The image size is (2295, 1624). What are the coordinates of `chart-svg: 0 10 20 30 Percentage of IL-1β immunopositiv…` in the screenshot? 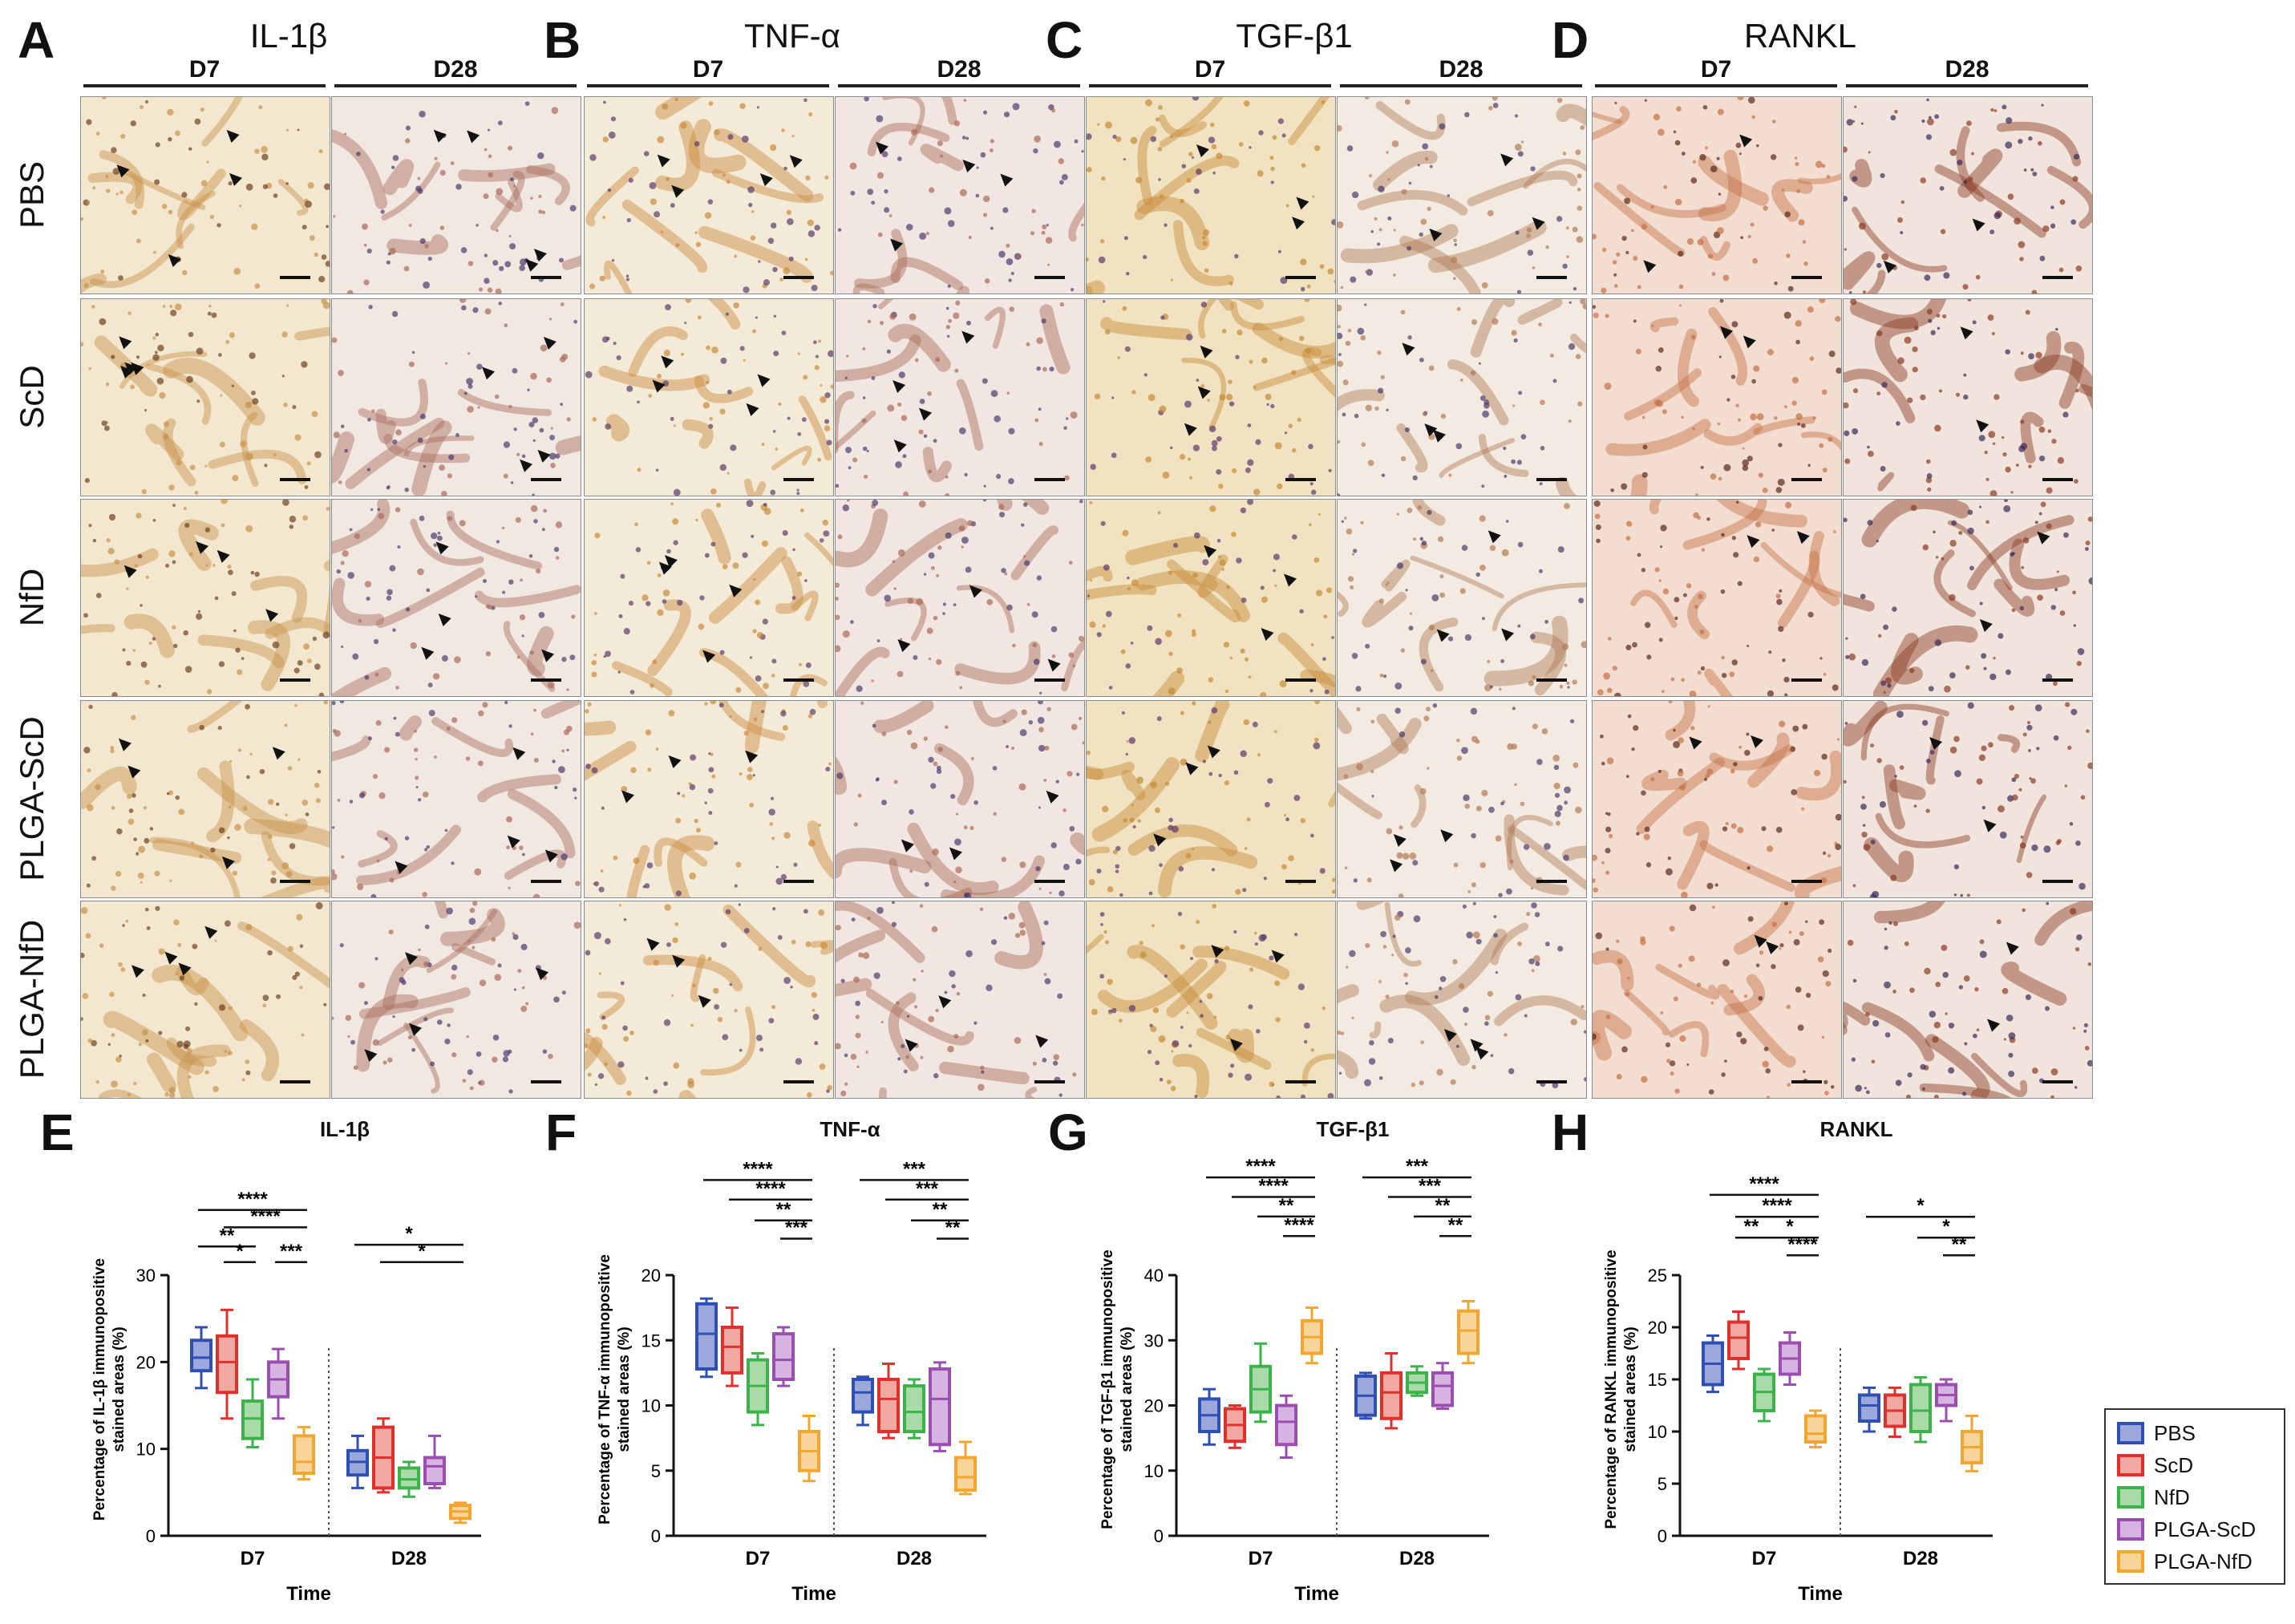 It's located at (286, 1397).